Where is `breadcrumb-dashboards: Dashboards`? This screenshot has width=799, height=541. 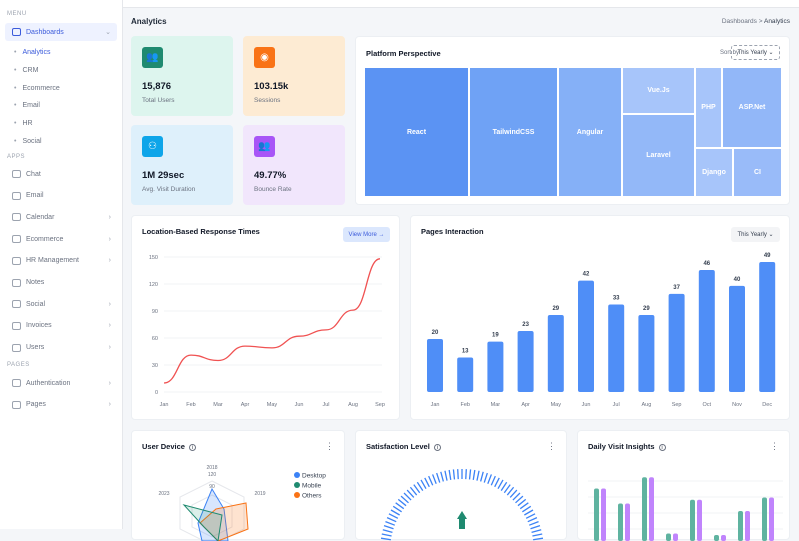
breadcrumb-dashboards: Dashboards is located at coordinates (739, 21).